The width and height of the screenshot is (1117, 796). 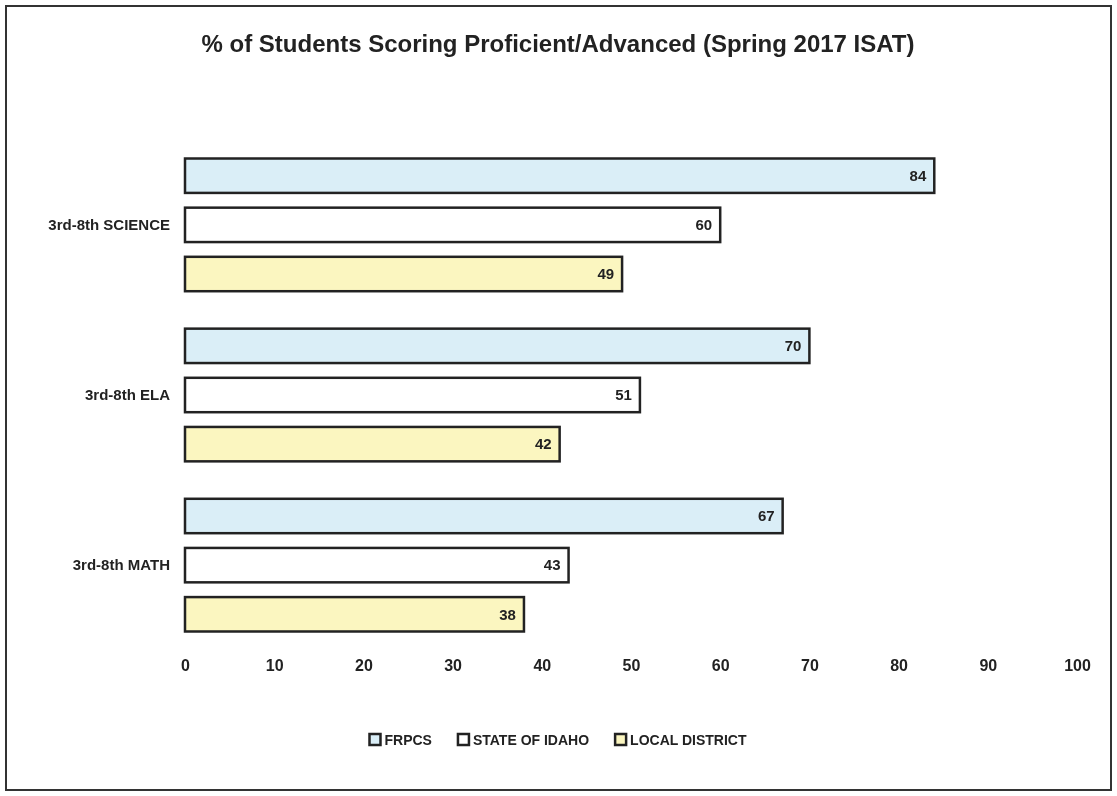 What do you see at coordinates (127, 394) in the screenshot?
I see `y-tick-label: 3rd-8th ELA` at bounding box center [127, 394].